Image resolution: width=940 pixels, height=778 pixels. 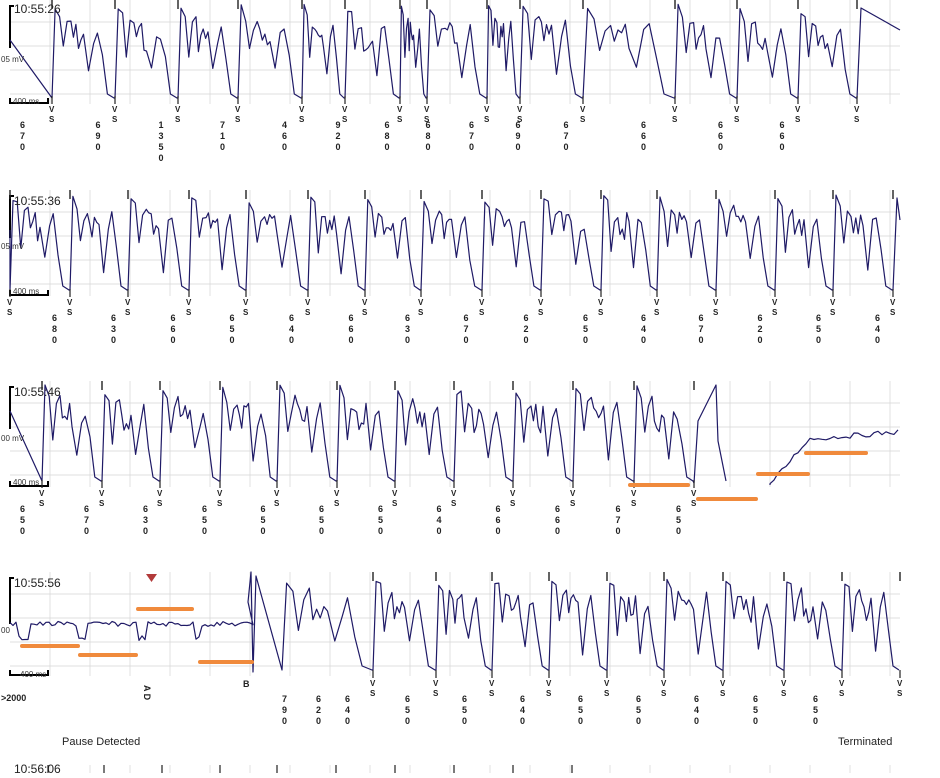 I want to click on rr-interval-digit: 2, so click(x=760, y=329).